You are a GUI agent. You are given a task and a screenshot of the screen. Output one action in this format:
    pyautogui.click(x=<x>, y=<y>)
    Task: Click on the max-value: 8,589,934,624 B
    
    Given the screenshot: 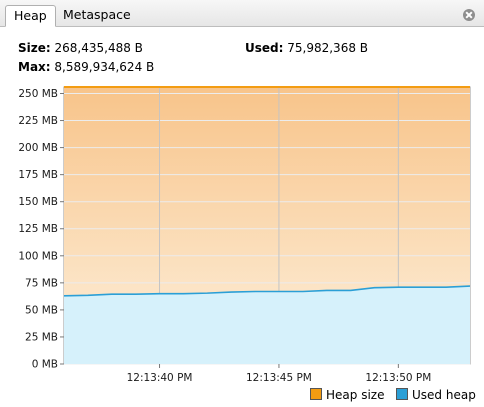 What is the action you would take?
    pyautogui.click(x=104, y=67)
    